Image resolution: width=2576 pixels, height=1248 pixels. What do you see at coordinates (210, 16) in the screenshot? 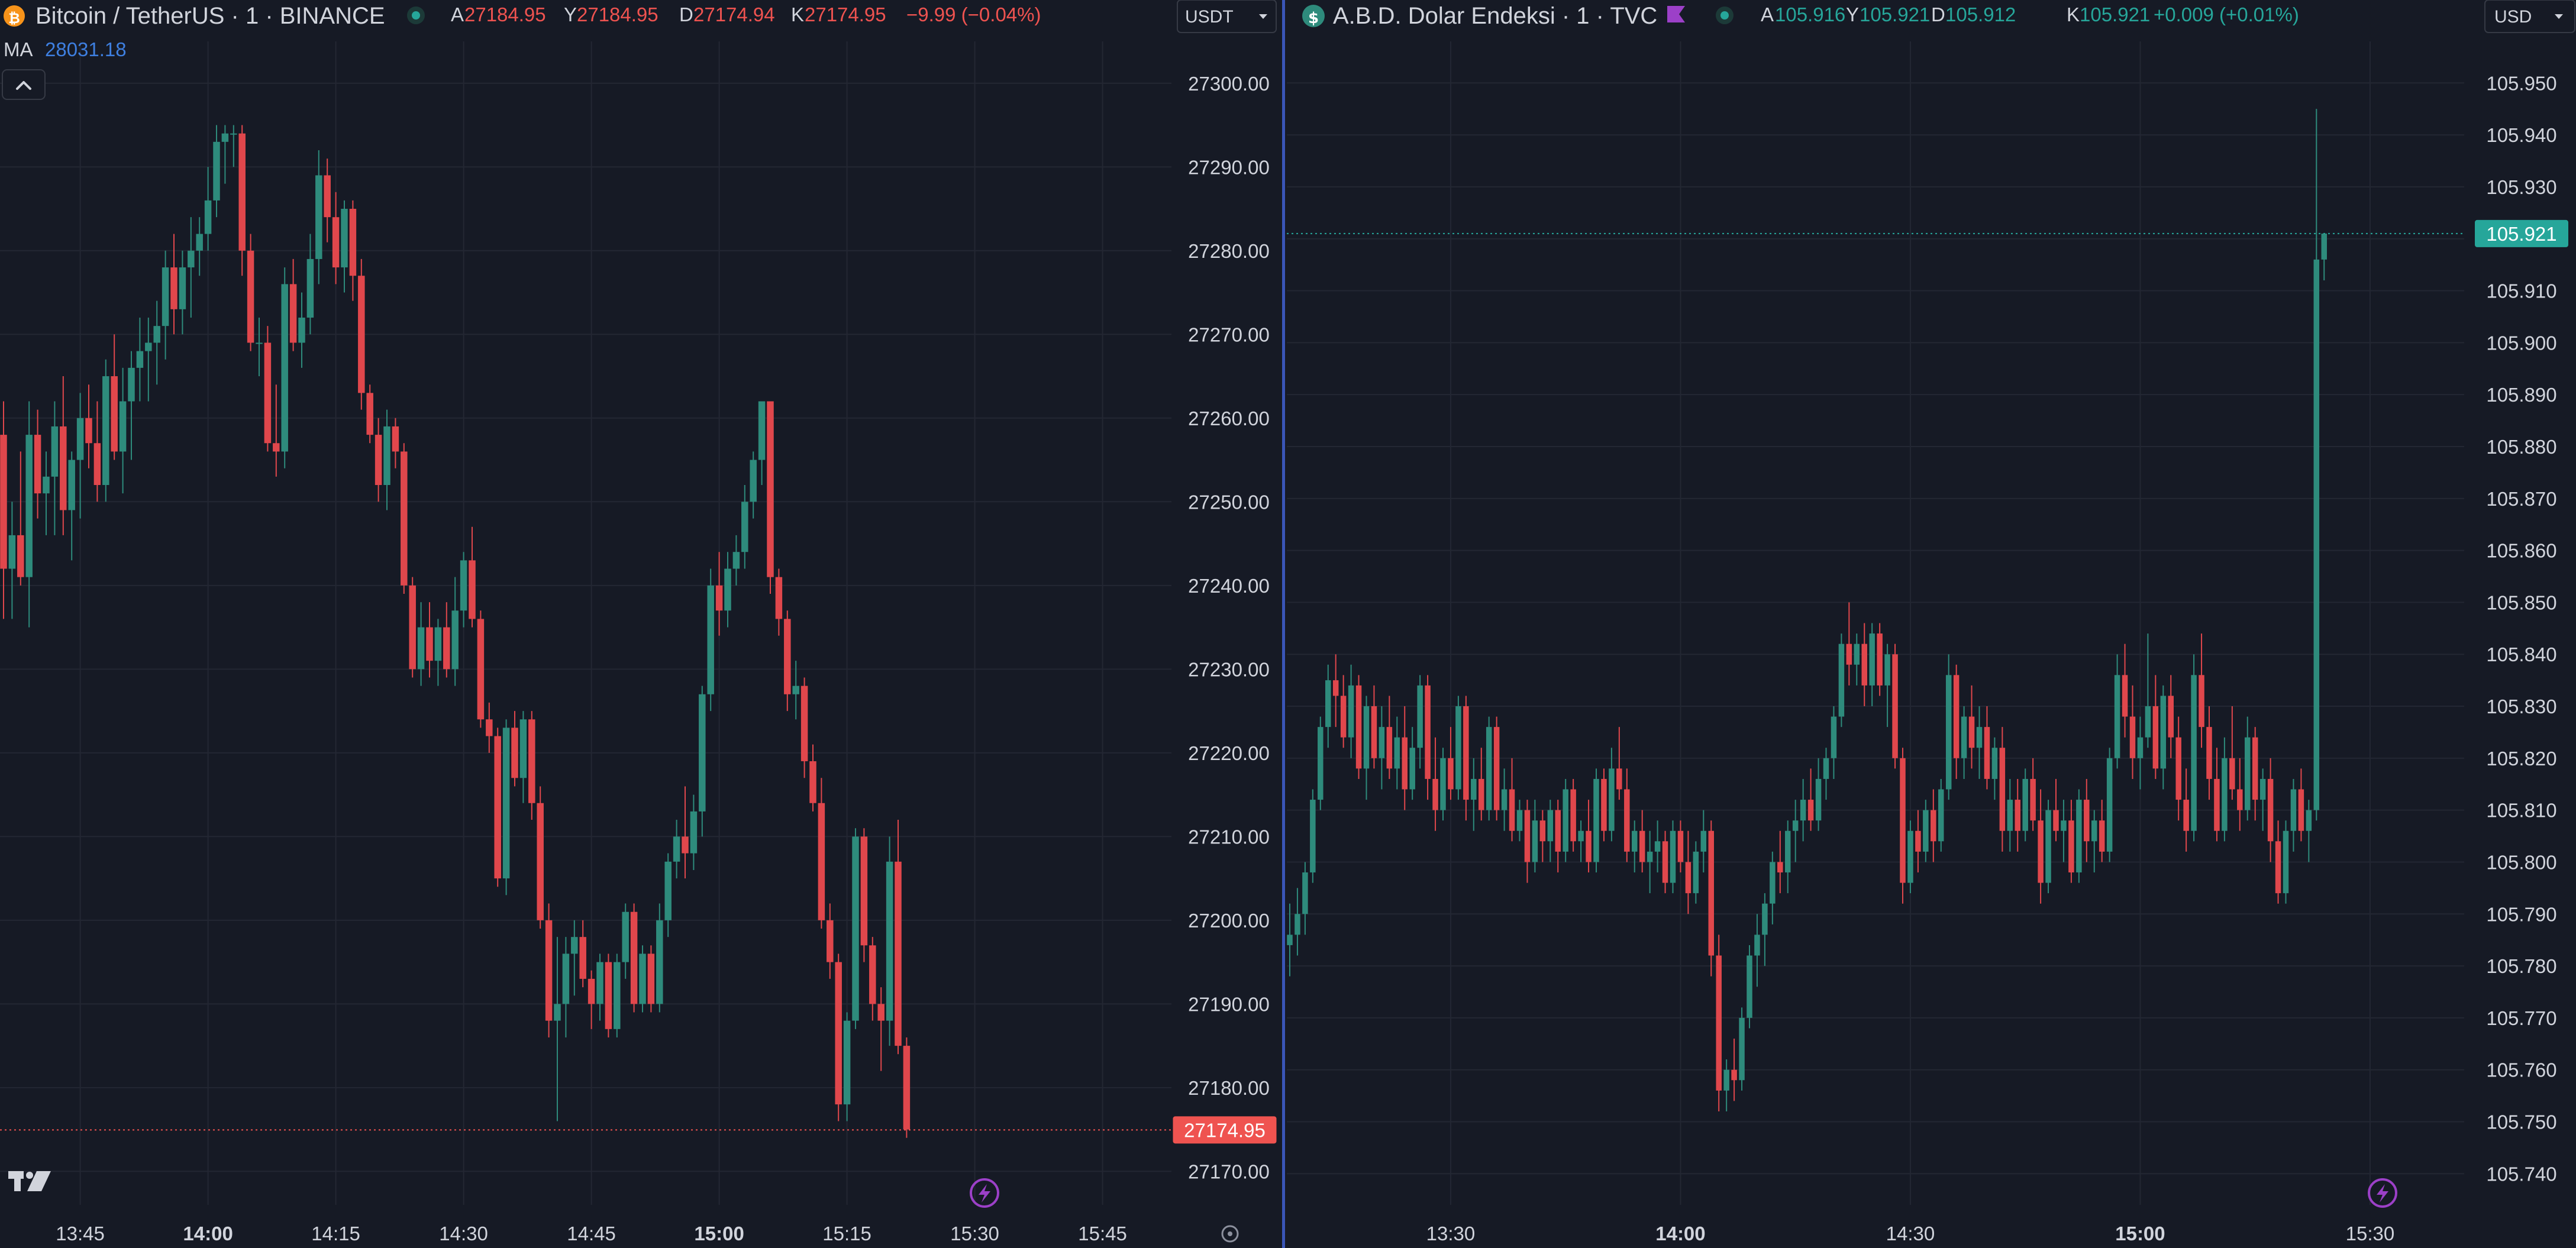
I see `left-symbol-title: Bitcoin / TetherUS · 1 · BINANCE` at bounding box center [210, 16].